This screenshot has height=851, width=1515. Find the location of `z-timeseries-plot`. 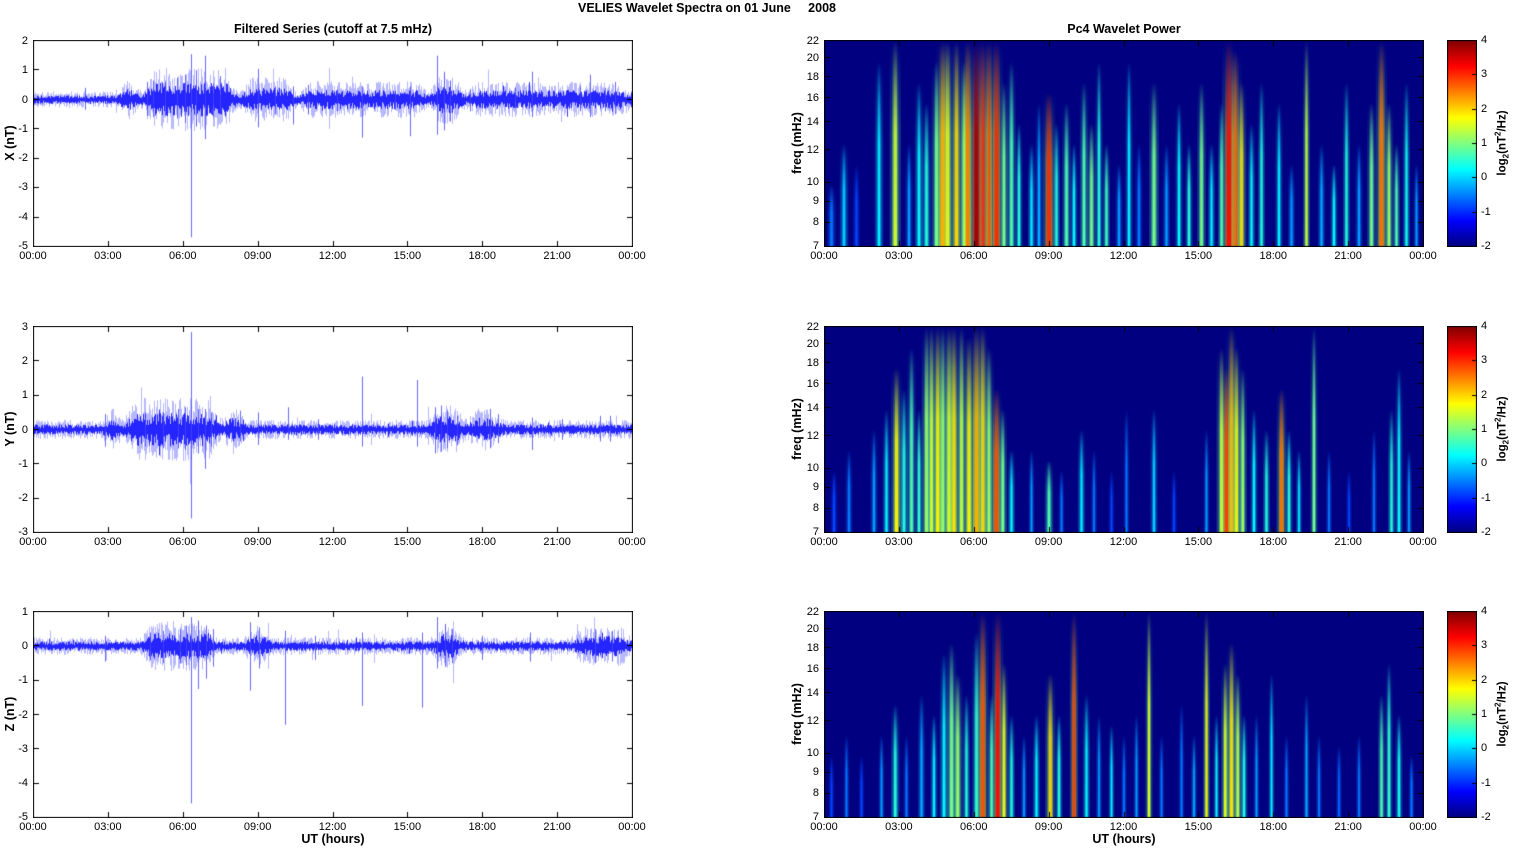

z-timeseries-plot is located at coordinates (333, 714).